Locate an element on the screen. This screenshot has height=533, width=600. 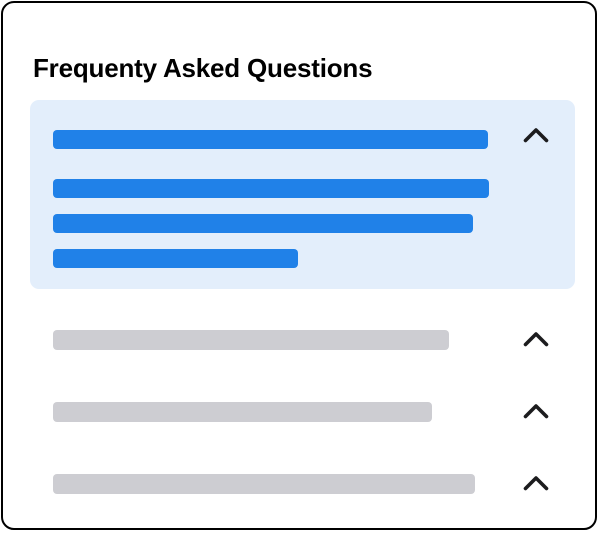
page-title: Frequenty Asked Questions is located at coordinates (203, 68).